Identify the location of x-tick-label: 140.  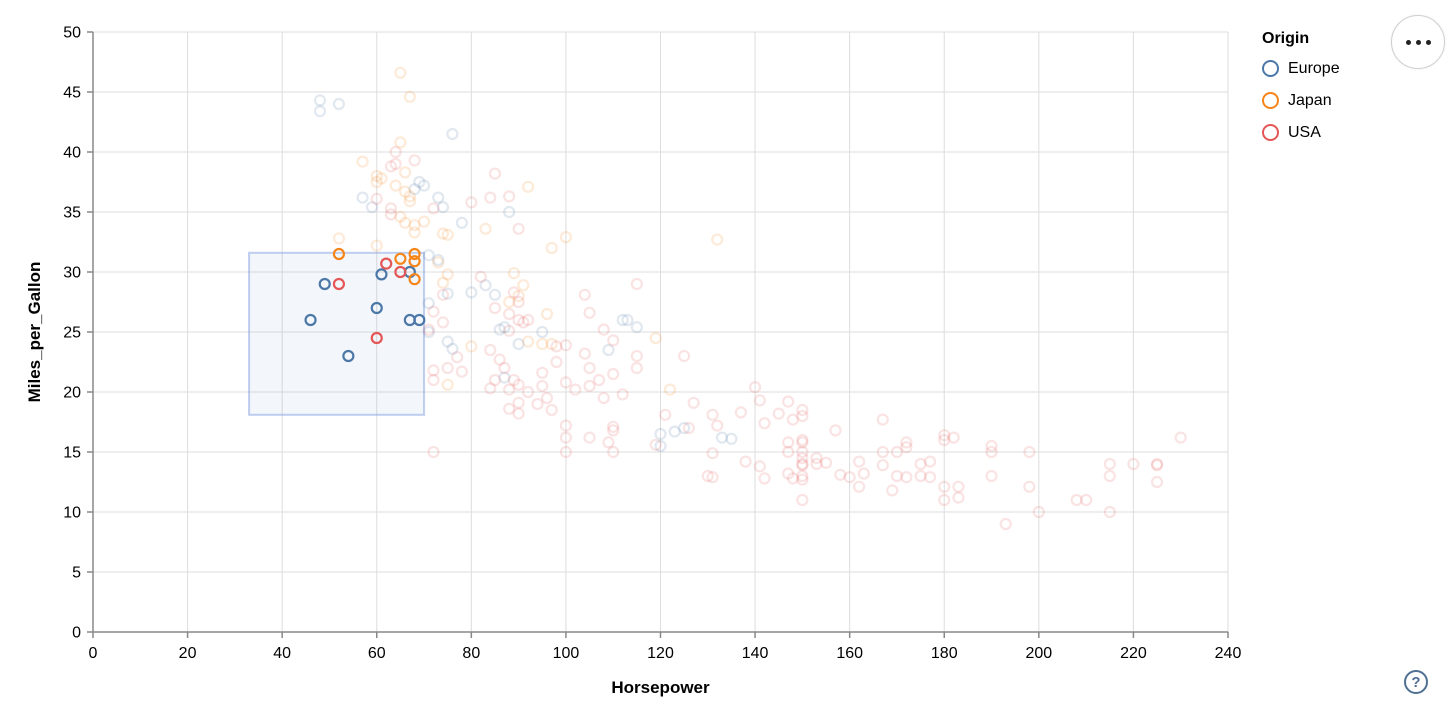
(755, 653).